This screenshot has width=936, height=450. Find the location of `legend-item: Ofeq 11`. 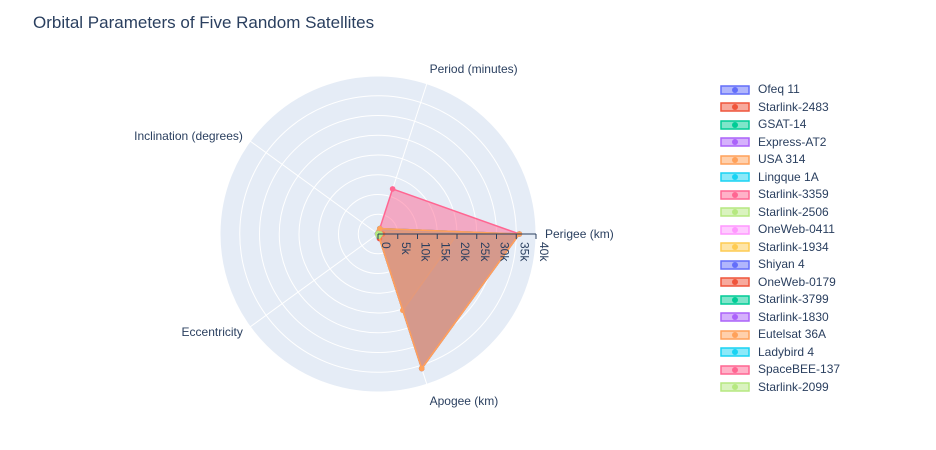

legend-item: Ofeq 11 is located at coordinates (825, 90).